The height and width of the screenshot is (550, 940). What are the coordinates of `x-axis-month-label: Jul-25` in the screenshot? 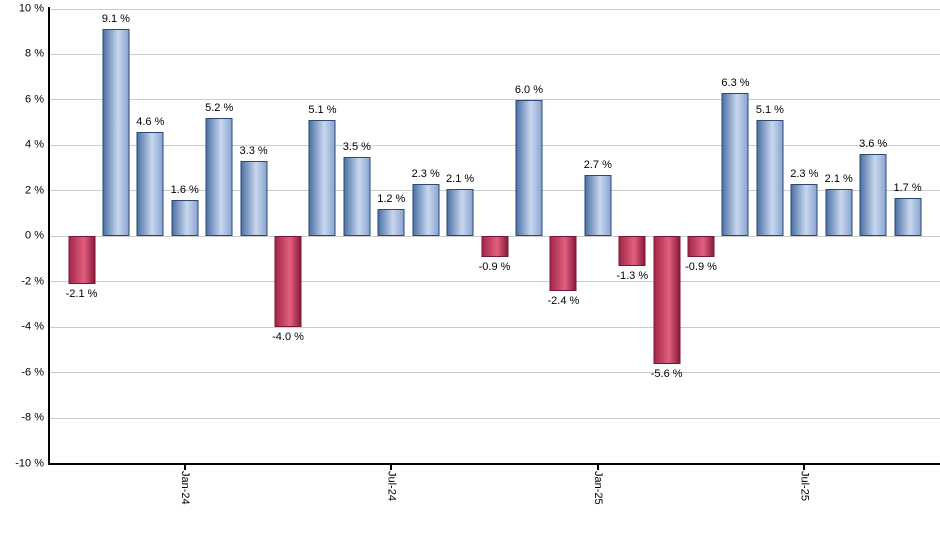 It's located at (804, 485).